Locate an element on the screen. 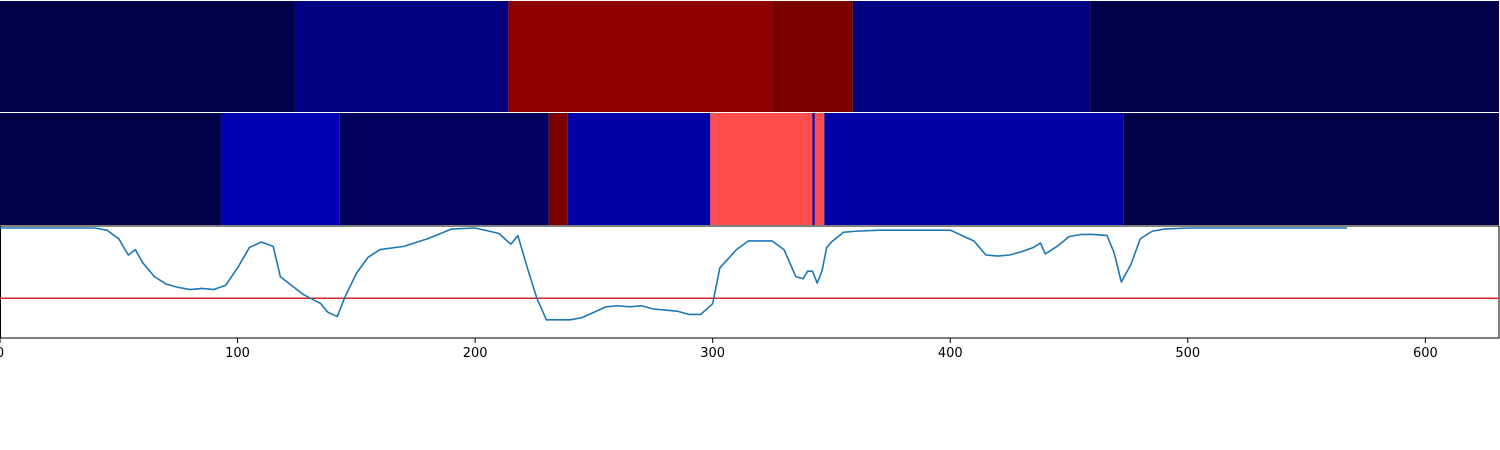 Image resolution: width=1500 pixels, height=450 pixels. x-tick-label: 200 is located at coordinates (475, 353).